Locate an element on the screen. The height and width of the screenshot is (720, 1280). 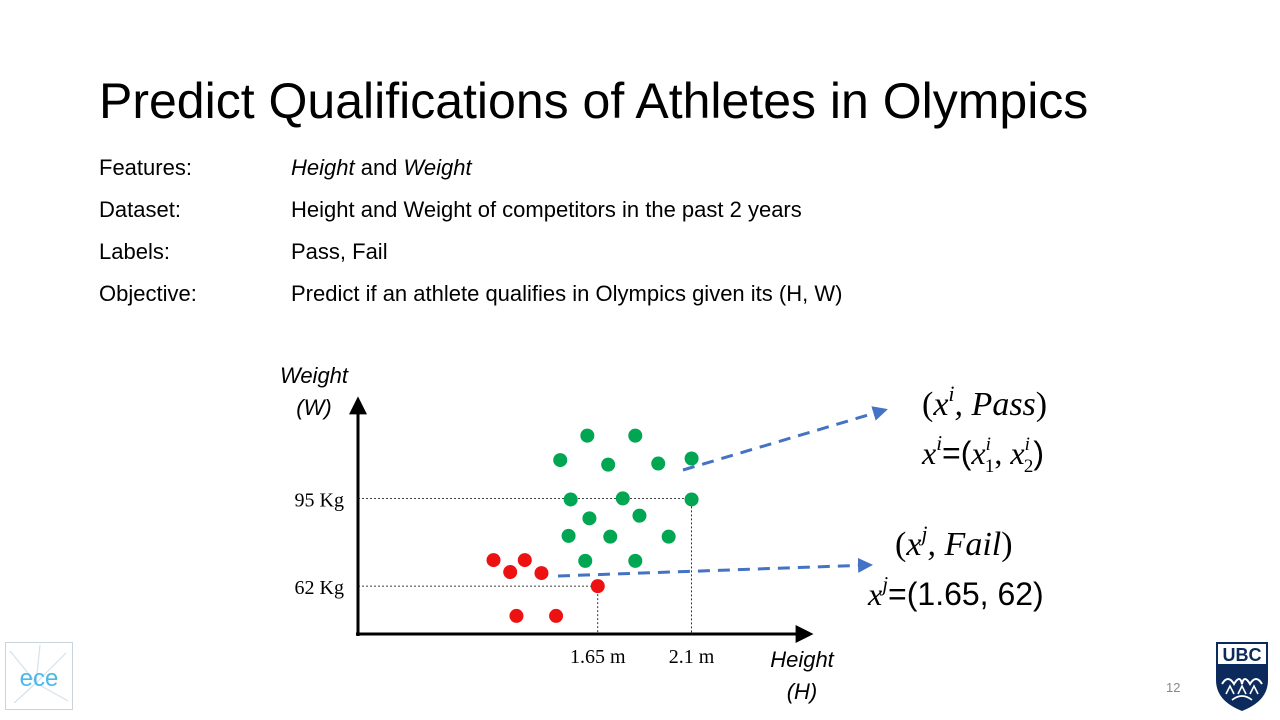
labels-label: Labels: is located at coordinates (134, 251).